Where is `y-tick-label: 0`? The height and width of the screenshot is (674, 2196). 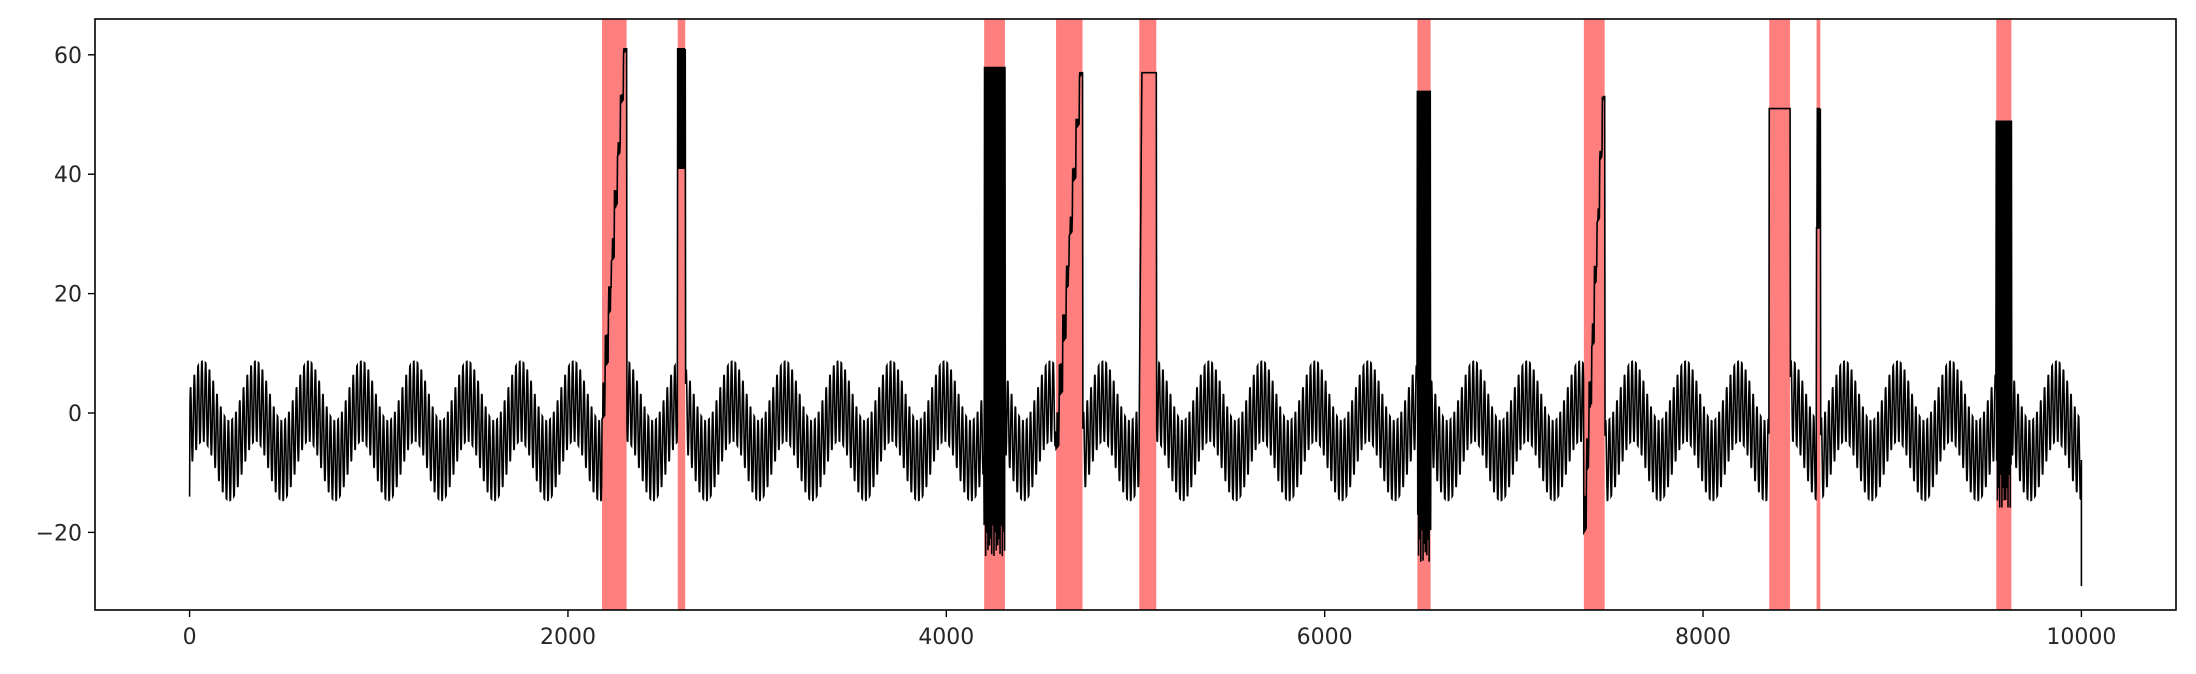 y-tick-label: 0 is located at coordinates (75, 414).